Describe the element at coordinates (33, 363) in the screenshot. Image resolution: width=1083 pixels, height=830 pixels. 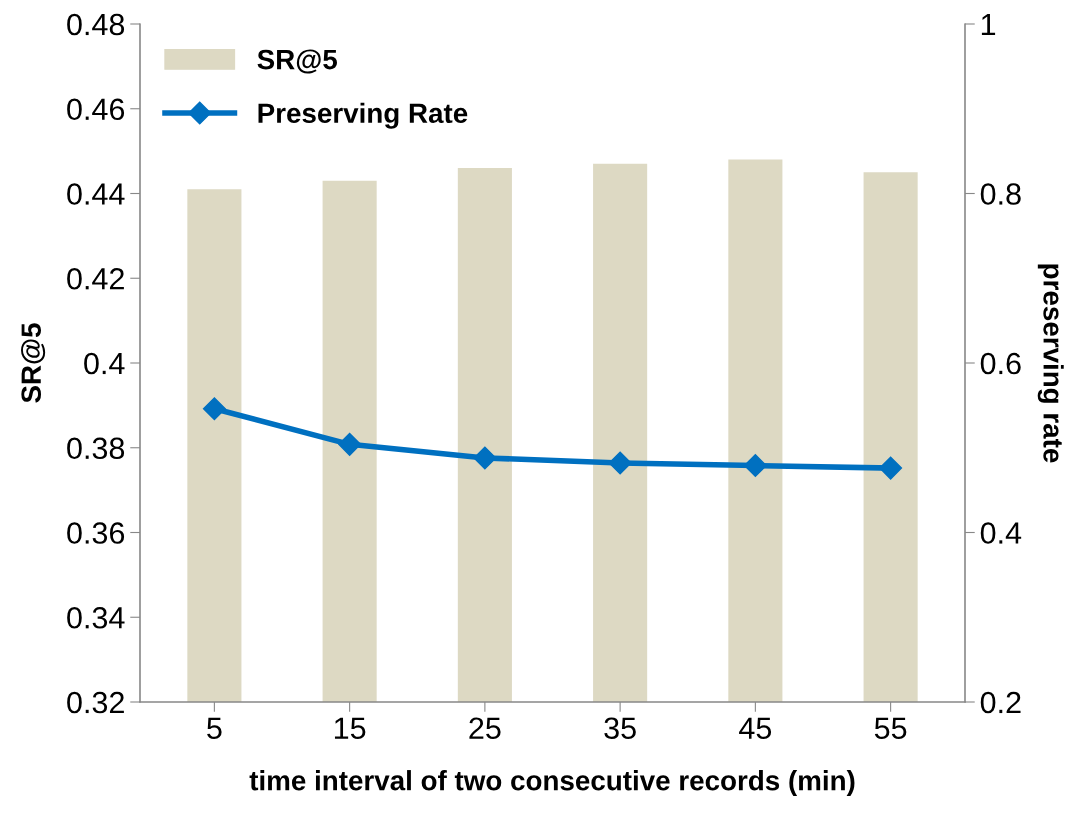
I see `y-axis-title: SR@5` at that location.